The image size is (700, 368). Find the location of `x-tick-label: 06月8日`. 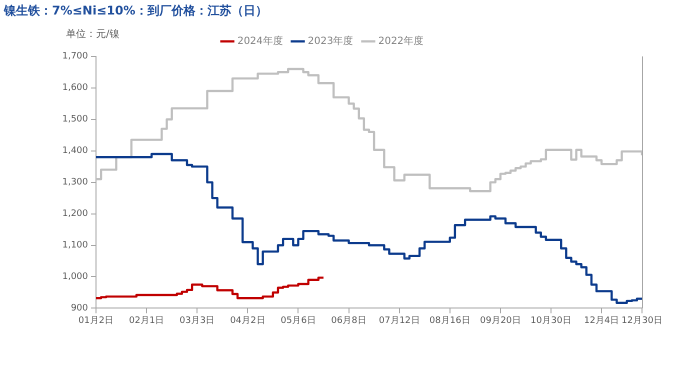

x-tick-label: 06月8日 is located at coordinates (348, 321).